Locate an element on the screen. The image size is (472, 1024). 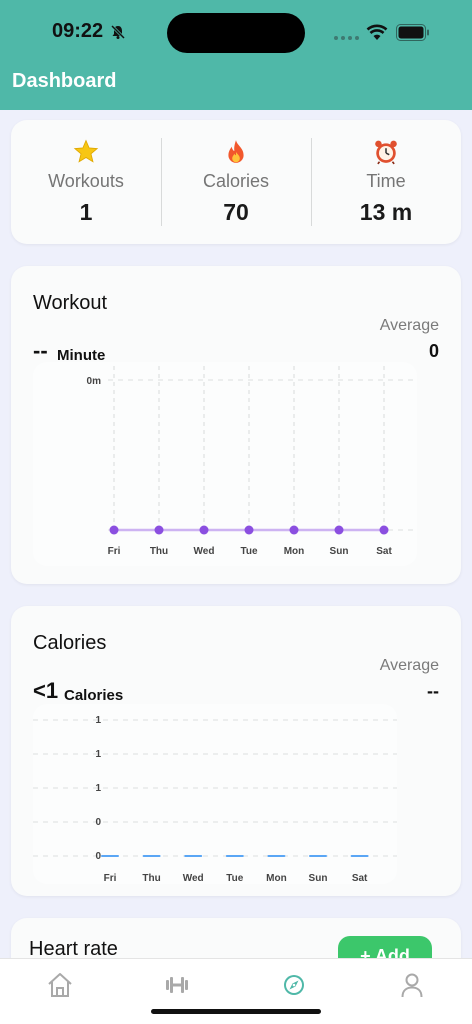
stat-value: 1 is located at coordinates (86, 212).